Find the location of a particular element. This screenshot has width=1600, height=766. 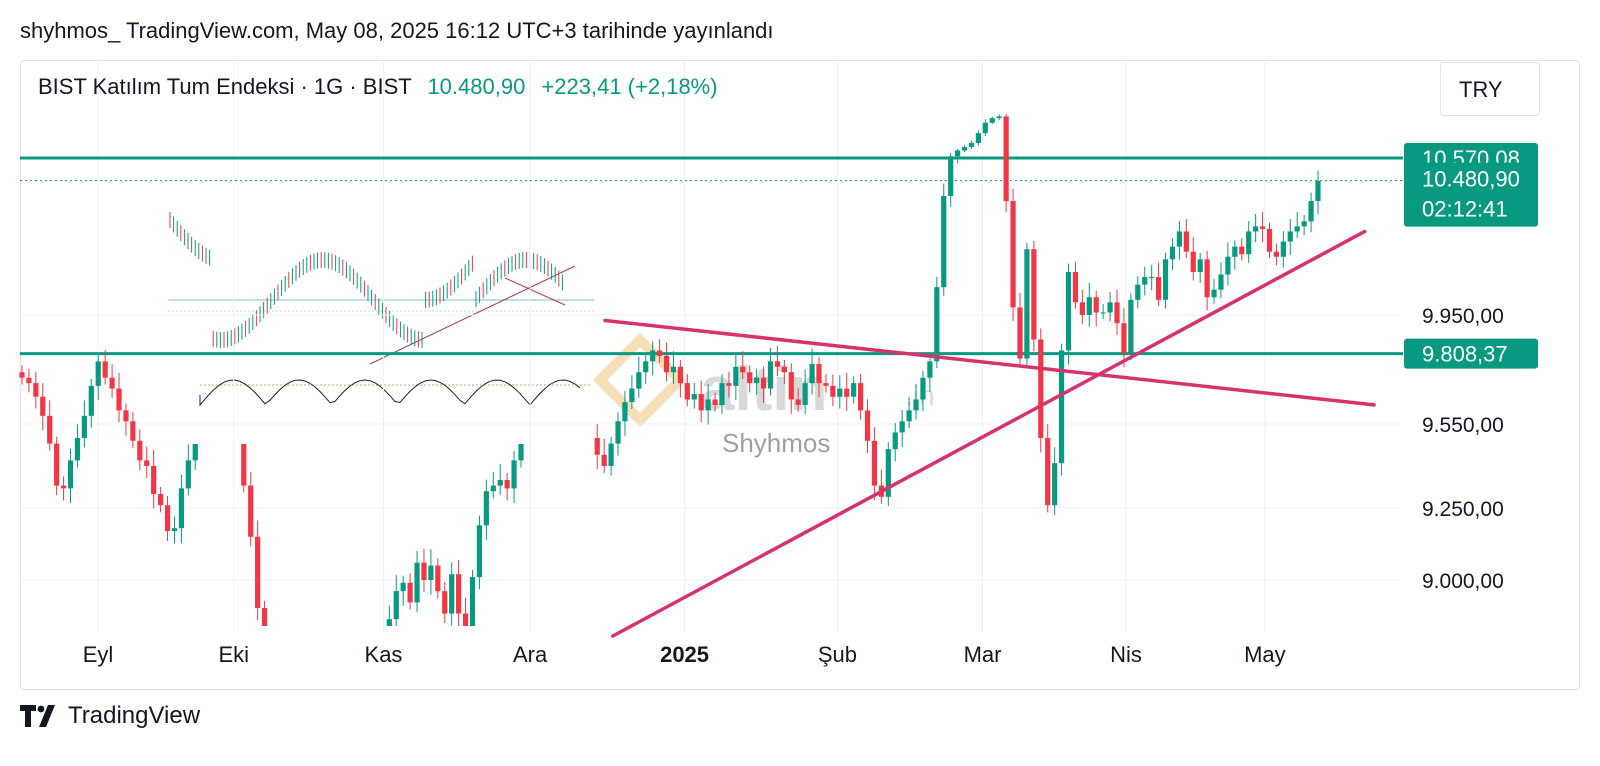

currency-button: TRY is located at coordinates (1490, 89).